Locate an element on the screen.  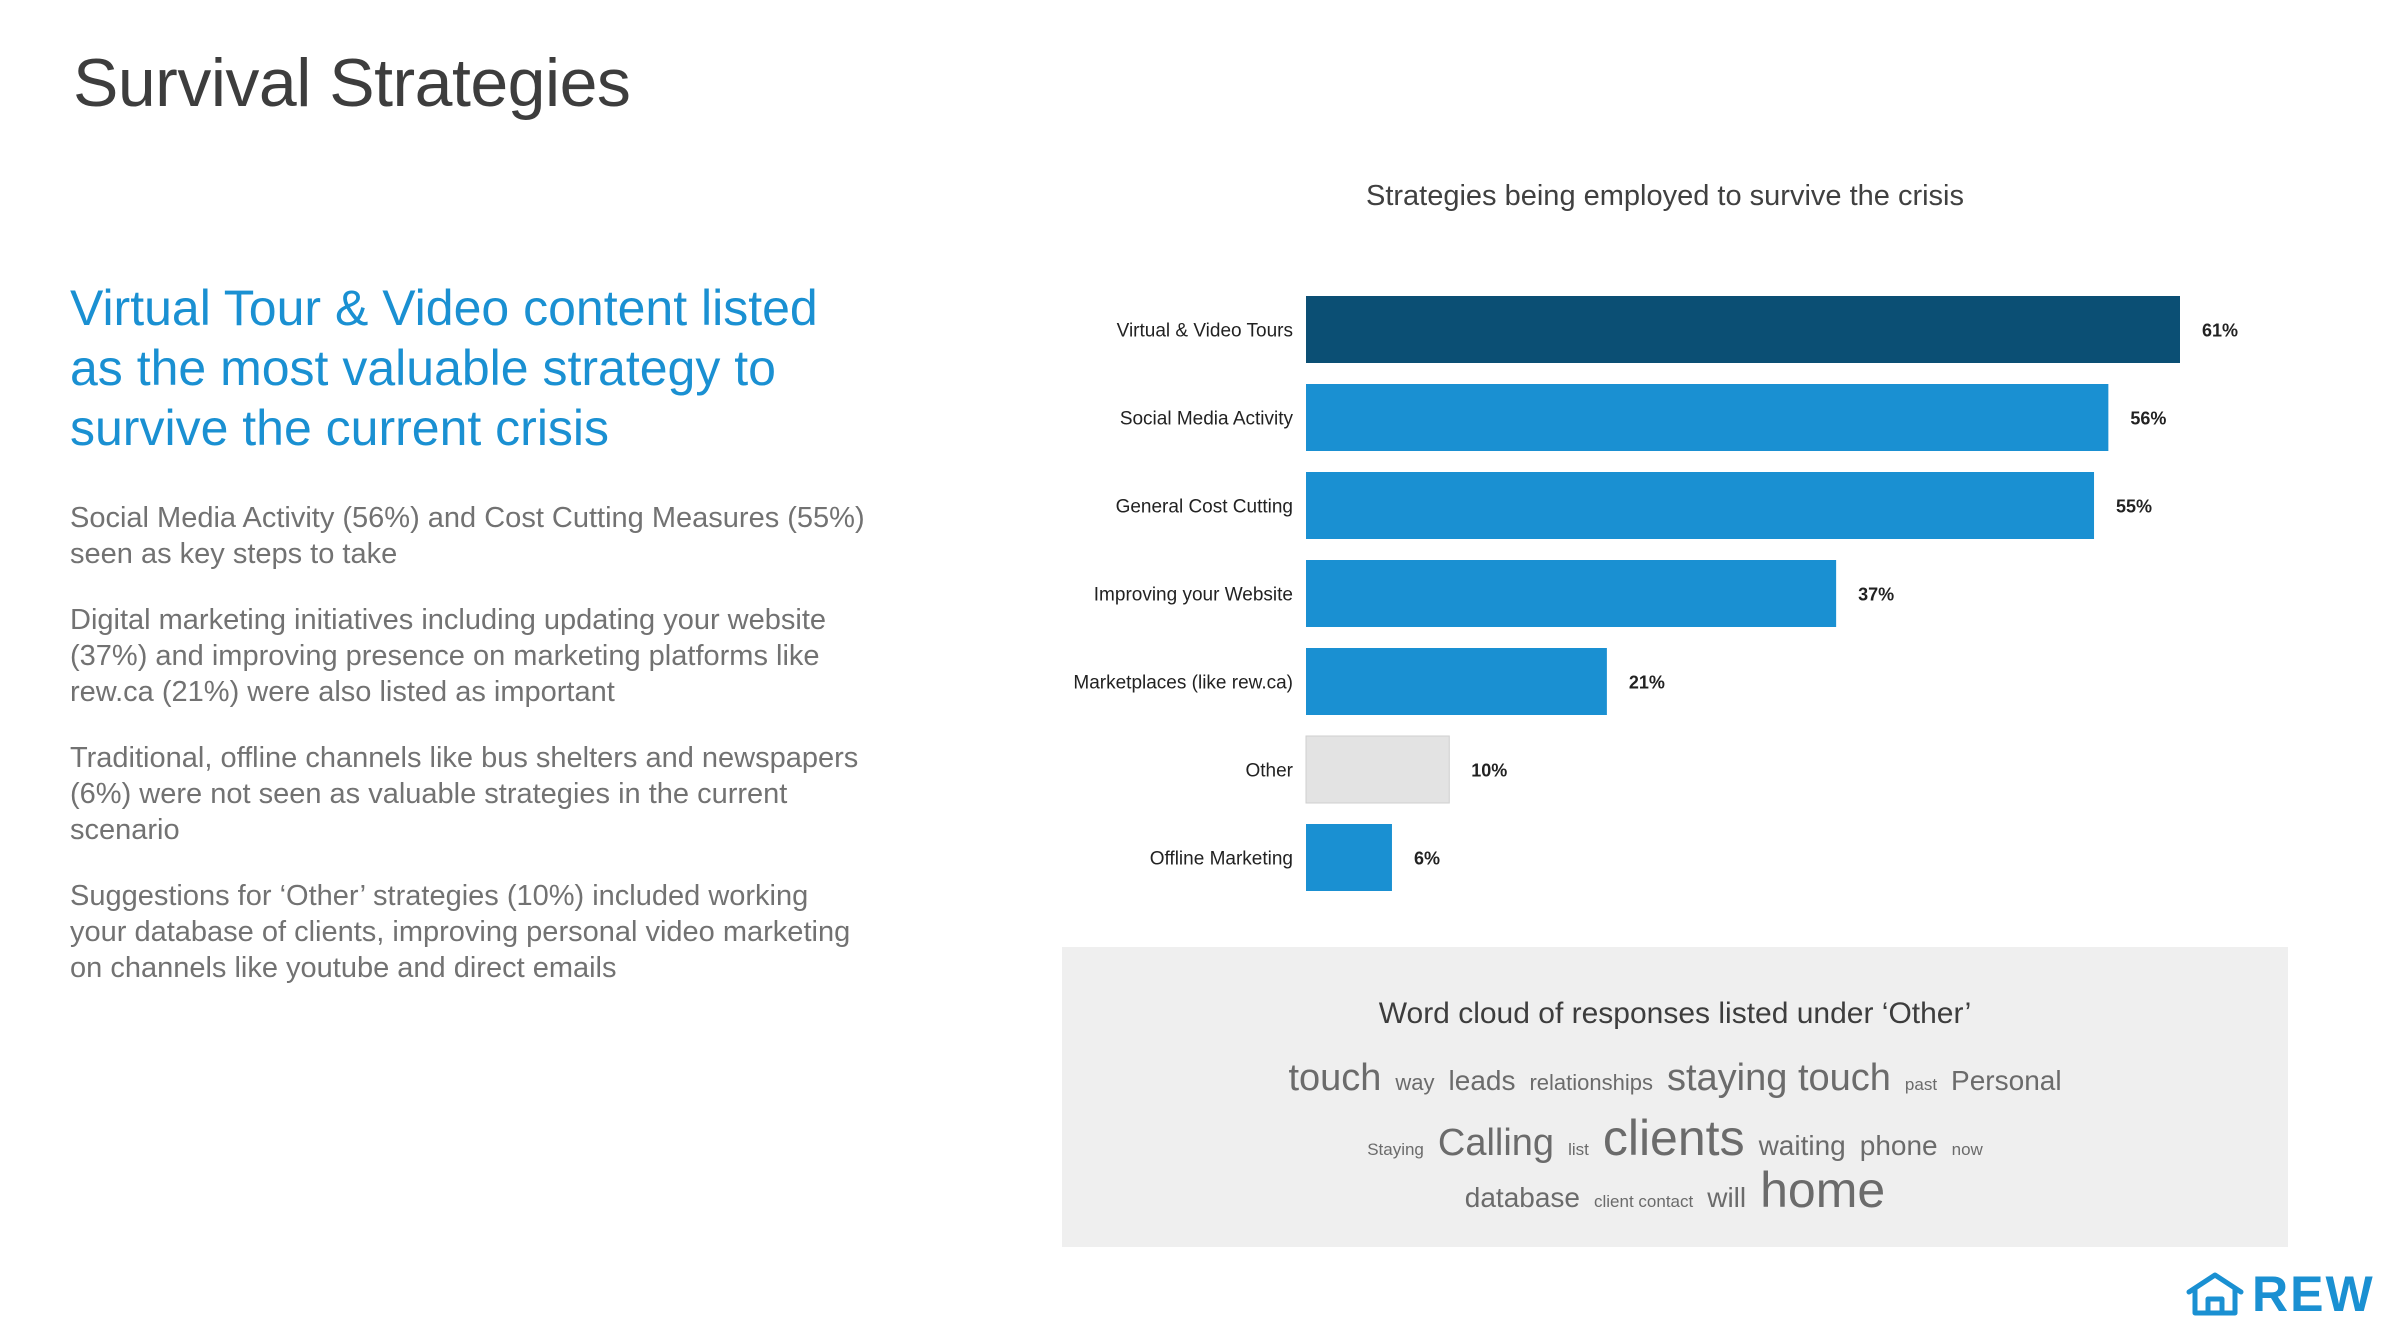
house-outline-icon is located at coordinates (2215, 1294).